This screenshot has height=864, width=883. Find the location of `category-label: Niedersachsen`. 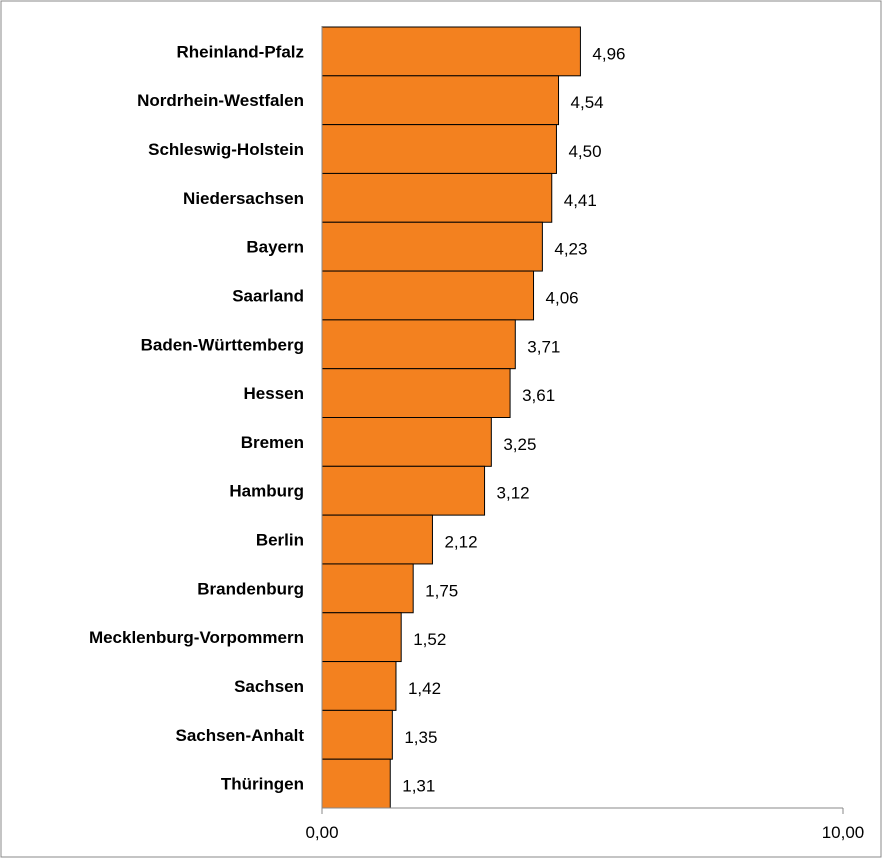

category-label: Niedersachsen is located at coordinates (243, 198).